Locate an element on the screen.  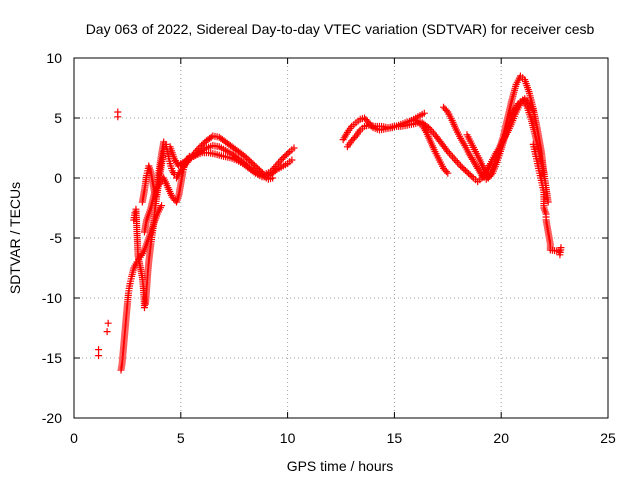
x-tick-labels: 0 5 10 15 20 25 is located at coordinates (343, 438).